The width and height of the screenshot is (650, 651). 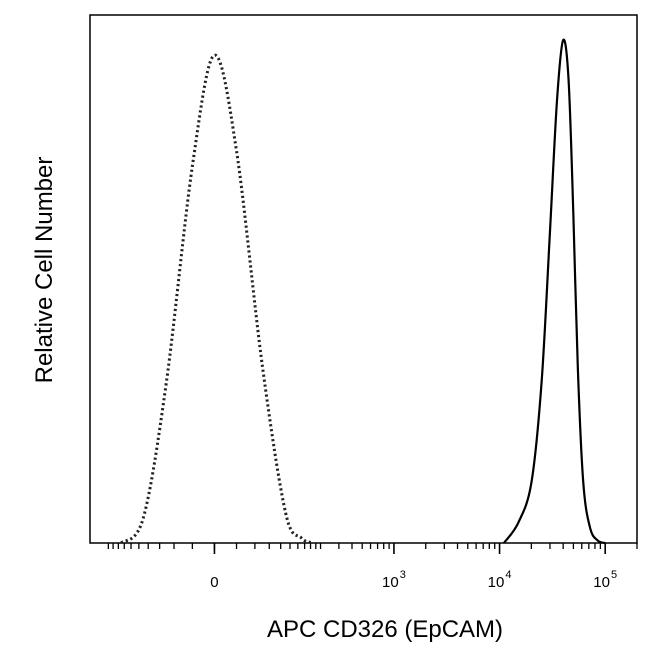 What do you see at coordinates (44, 270) in the screenshot?
I see `y-axis-label: Relative Cell Number` at bounding box center [44, 270].